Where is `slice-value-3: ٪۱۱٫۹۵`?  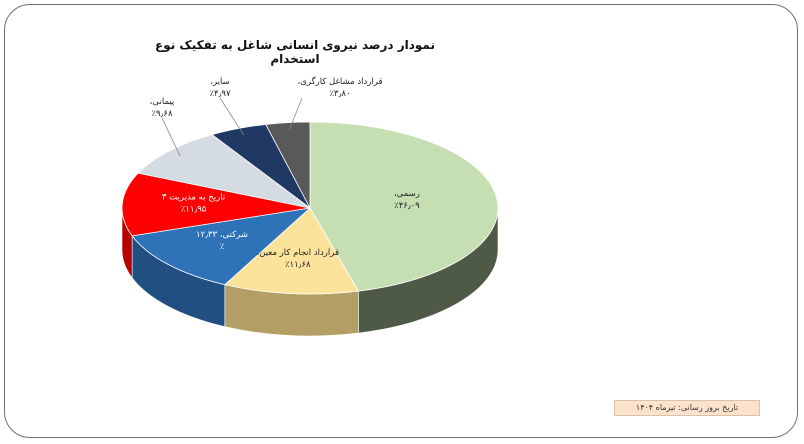
slice-value-3: ٪۱۱٫۹۵ is located at coordinates (194, 210).